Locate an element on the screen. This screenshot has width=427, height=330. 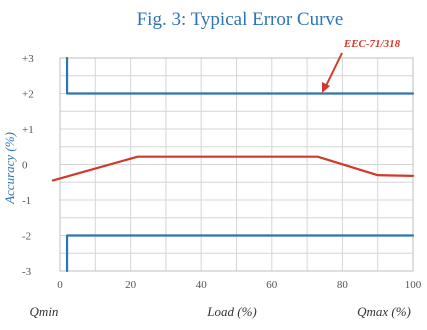
y-tick-label: +3 is located at coordinates (28, 59).